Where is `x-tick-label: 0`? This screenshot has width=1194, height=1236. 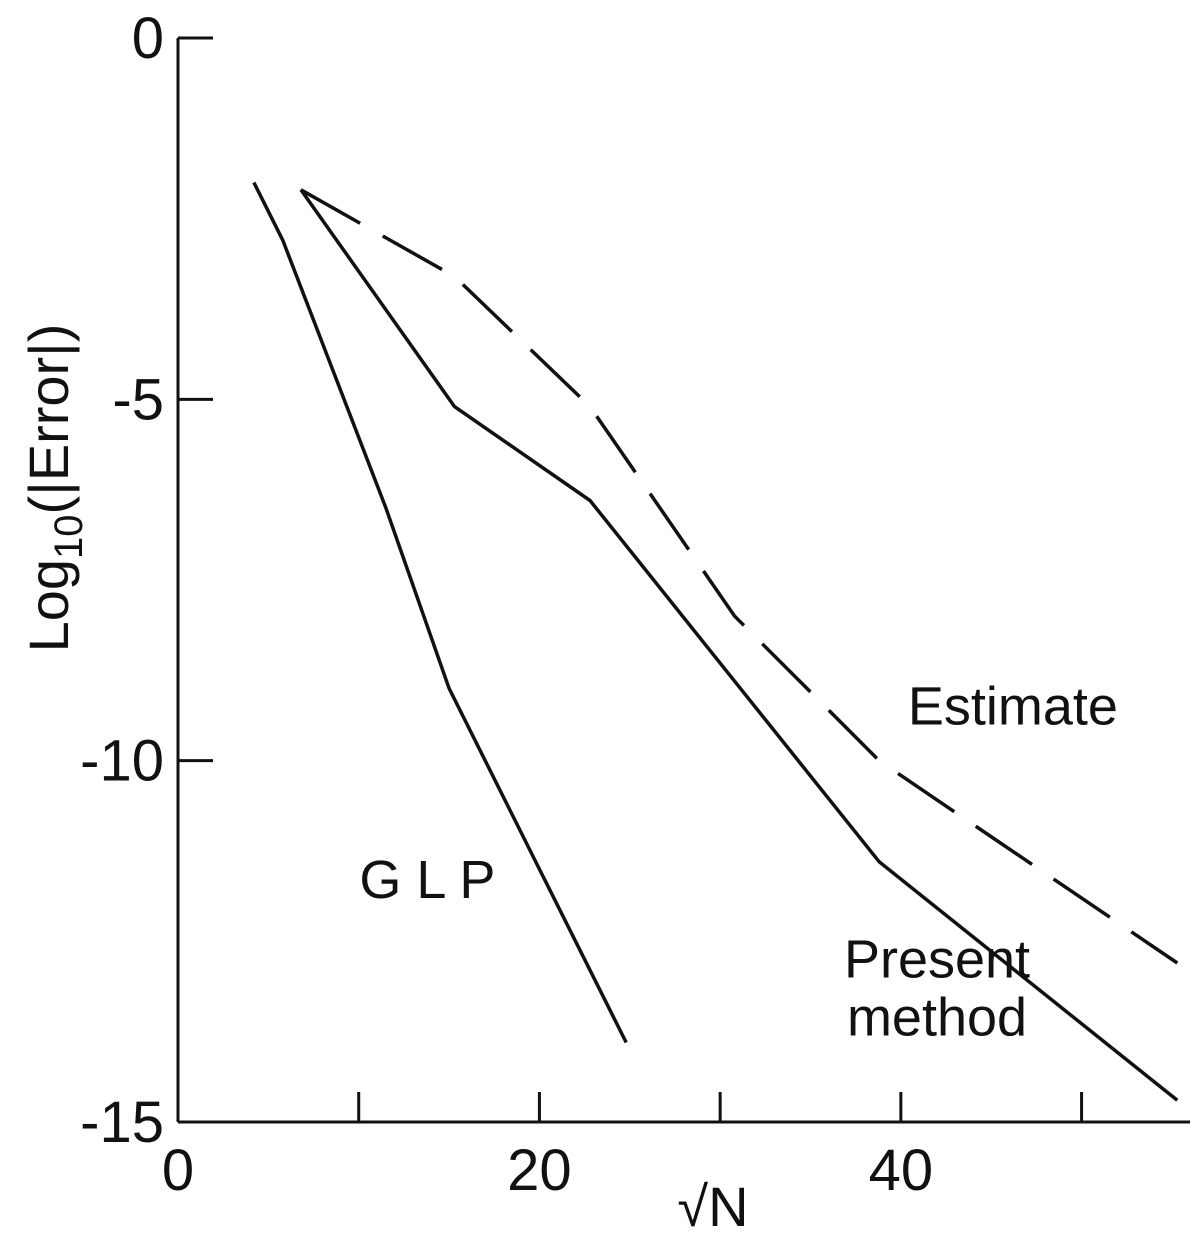 x-tick-label: 0 is located at coordinates (178, 1170).